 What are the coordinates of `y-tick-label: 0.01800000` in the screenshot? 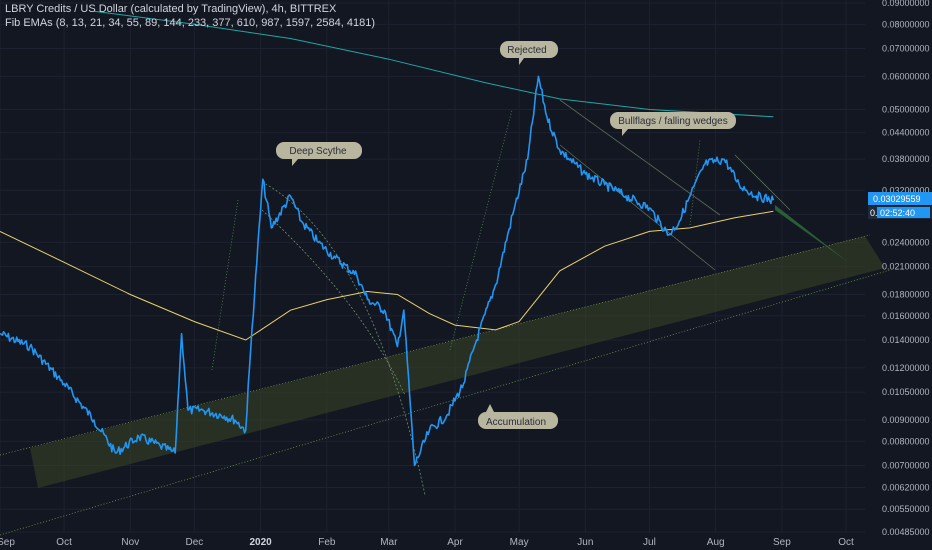 It's located at (906, 294).